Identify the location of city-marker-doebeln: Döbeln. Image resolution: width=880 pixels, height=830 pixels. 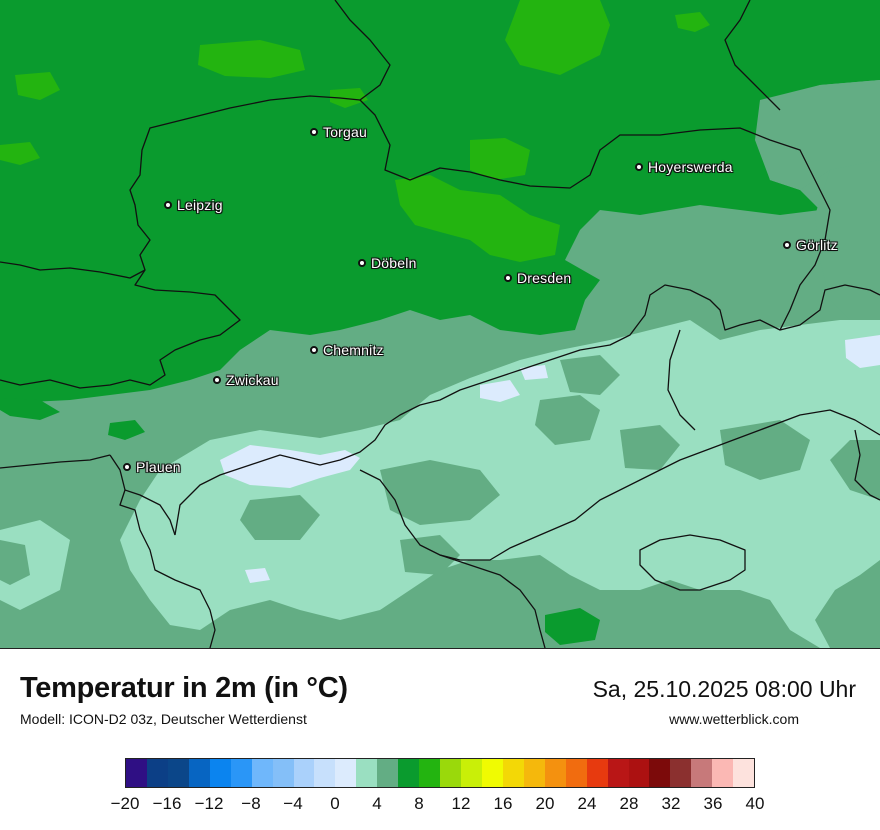
(387, 263).